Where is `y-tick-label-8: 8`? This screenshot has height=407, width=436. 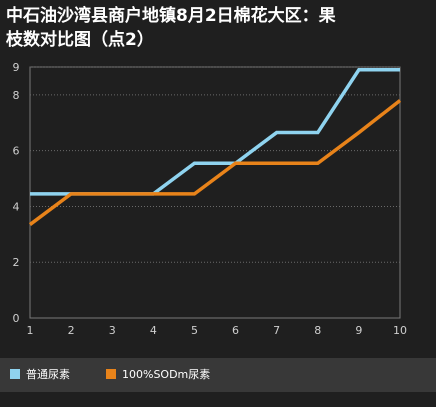 y-tick-label-8: 8 is located at coordinates (16, 95).